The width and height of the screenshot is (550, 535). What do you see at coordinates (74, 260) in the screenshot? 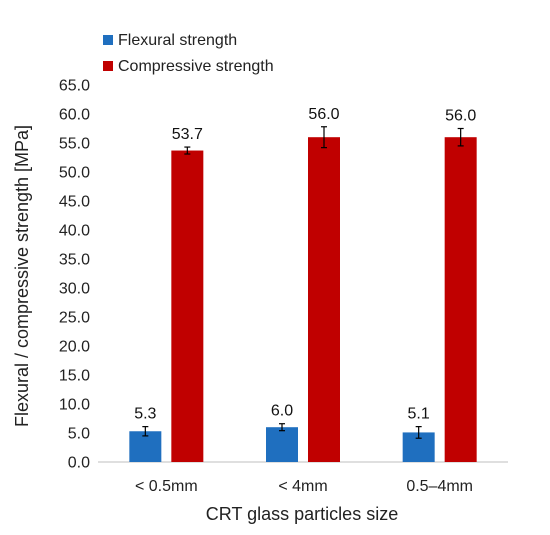
I see `y-tick-label: 35.0` at bounding box center [74, 260].